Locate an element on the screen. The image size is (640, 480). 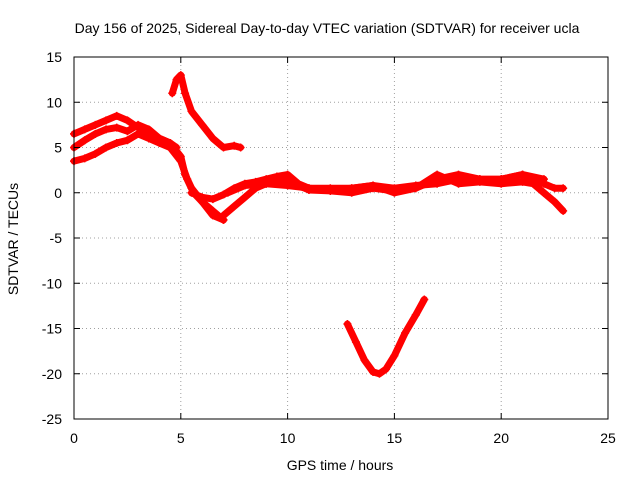
y-tick-label: -10 is located at coordinates (52, 283).